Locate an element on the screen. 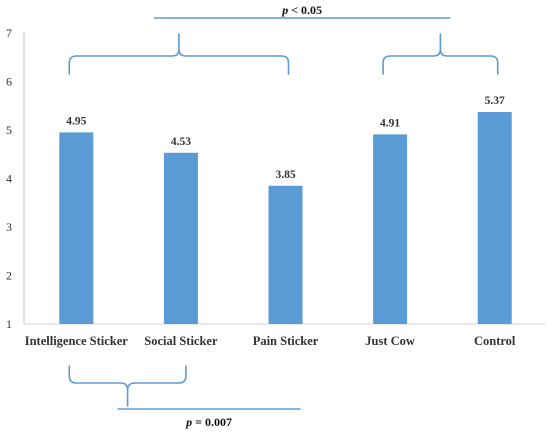  y-tick-label: 5 is located at coordinates (9, 130).